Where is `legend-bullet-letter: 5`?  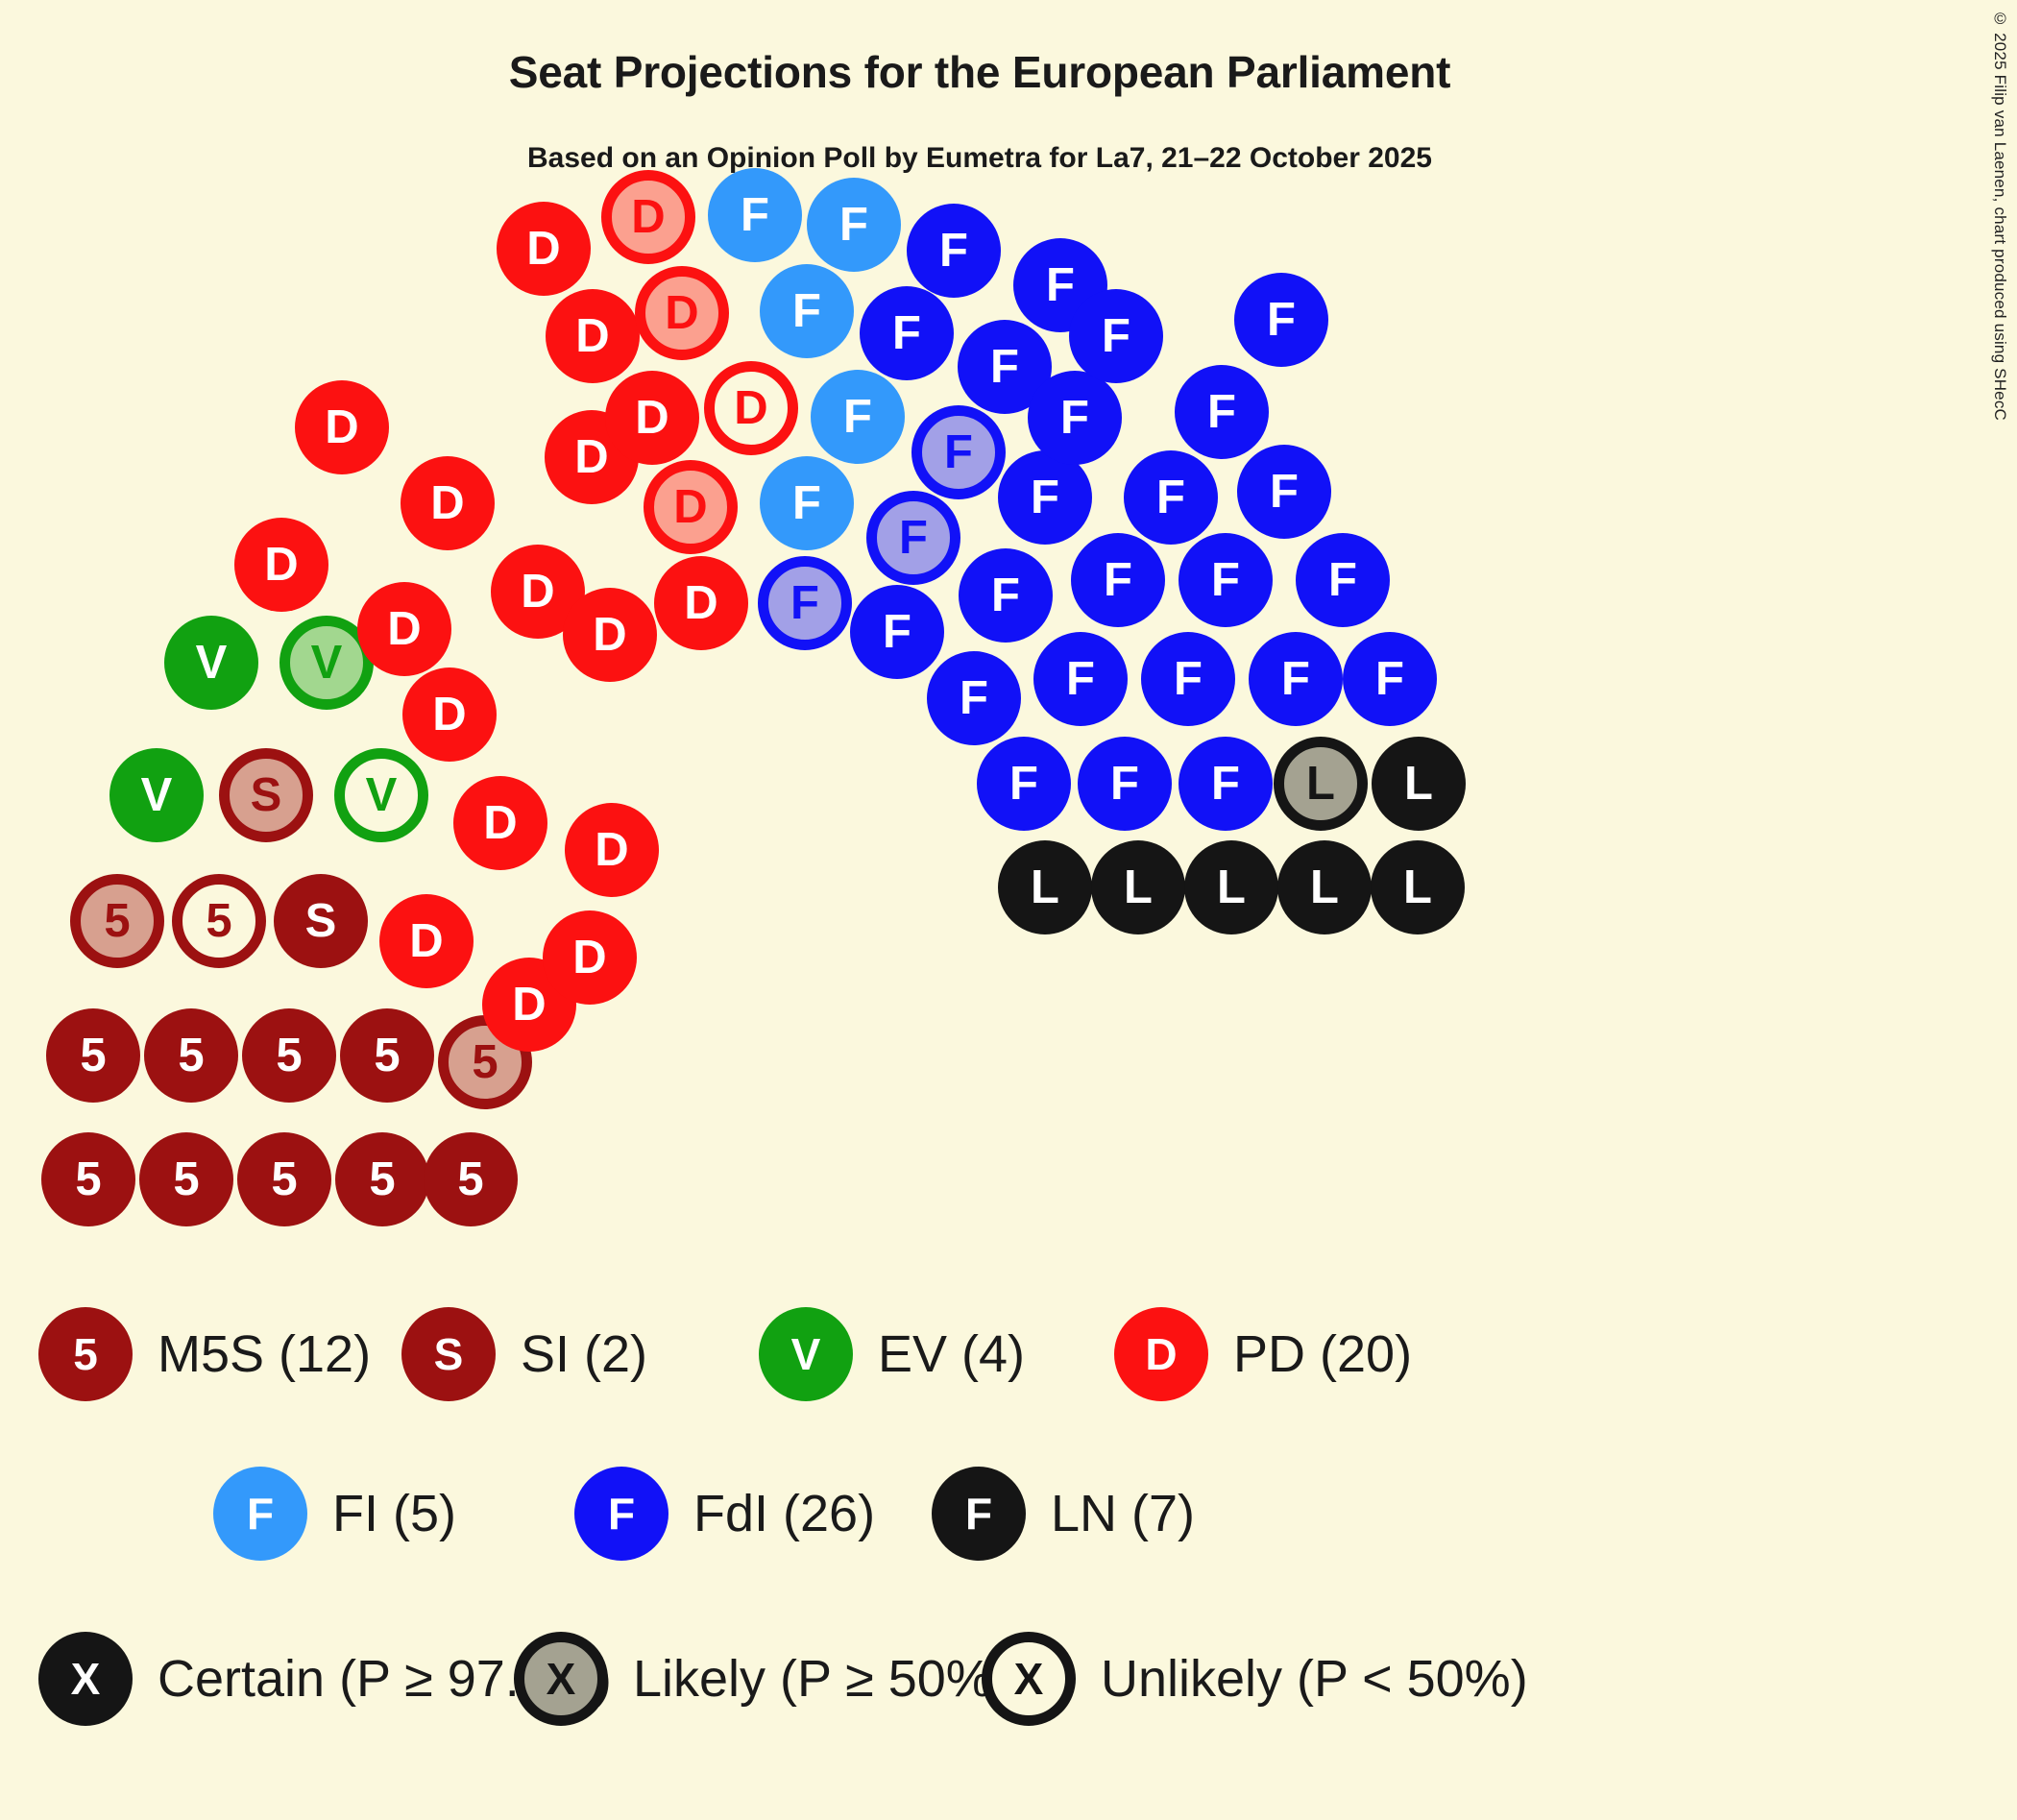
legend-bullet-letter: 5 is located at coordinates (85, 1354).